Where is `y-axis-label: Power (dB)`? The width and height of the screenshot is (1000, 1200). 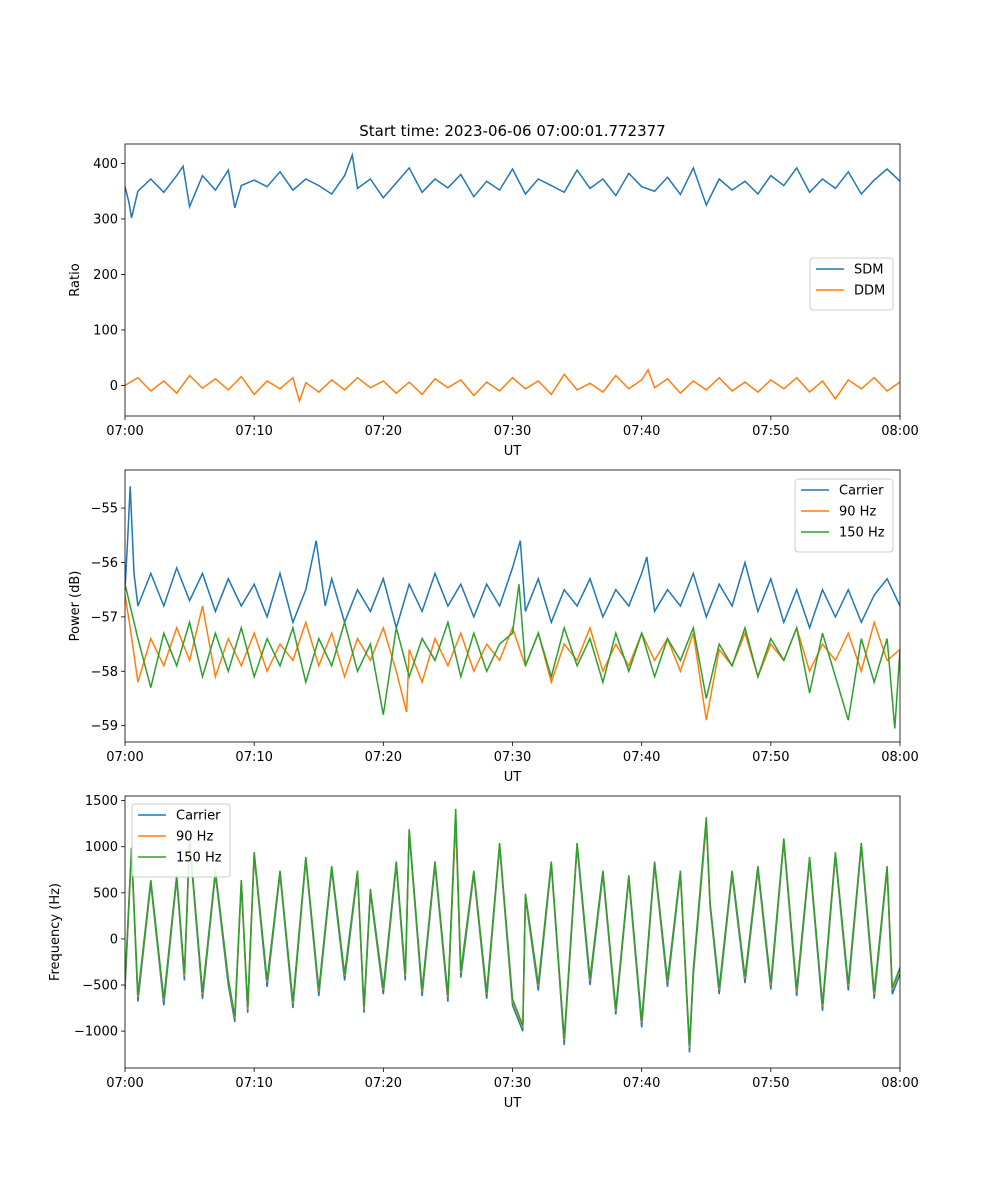
y-axis-label: Power (dB) is located at coordinates (75, 606).